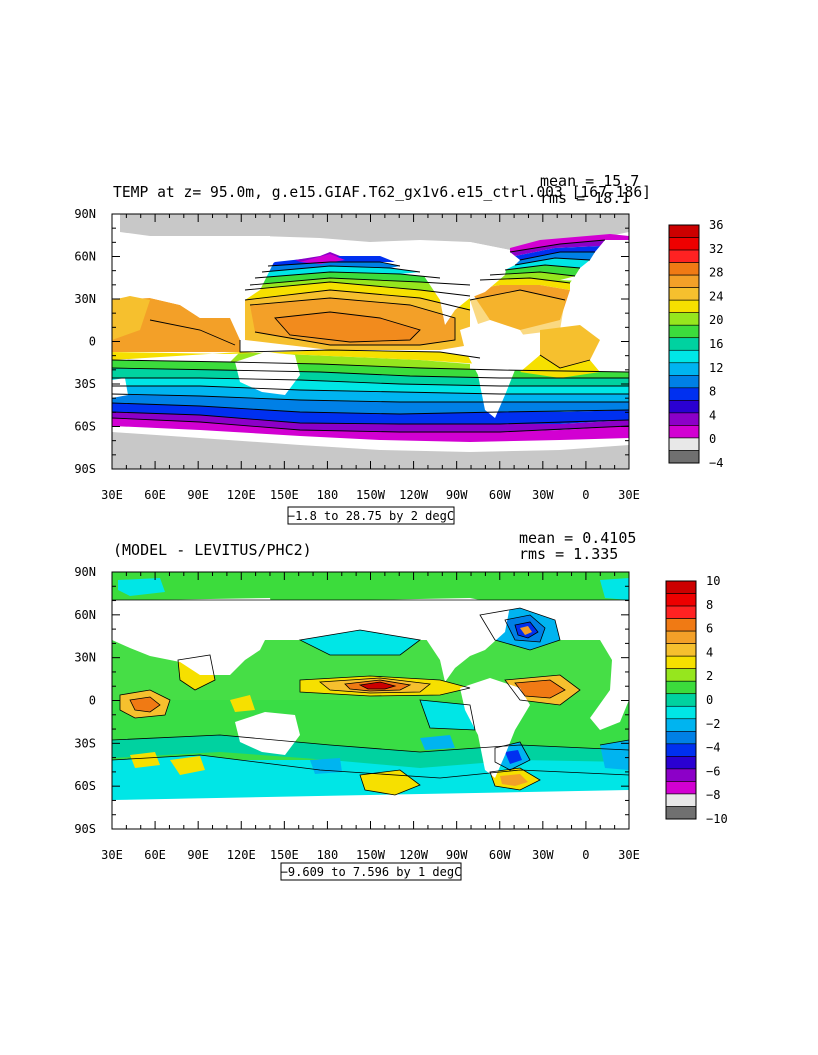 The height and width of the screenshot is (1055, 818). What do you see at coordinates (241, 855) in the screenshot?
I see `diff-x-tick-label: 120E` at bounding box center [241, 855].